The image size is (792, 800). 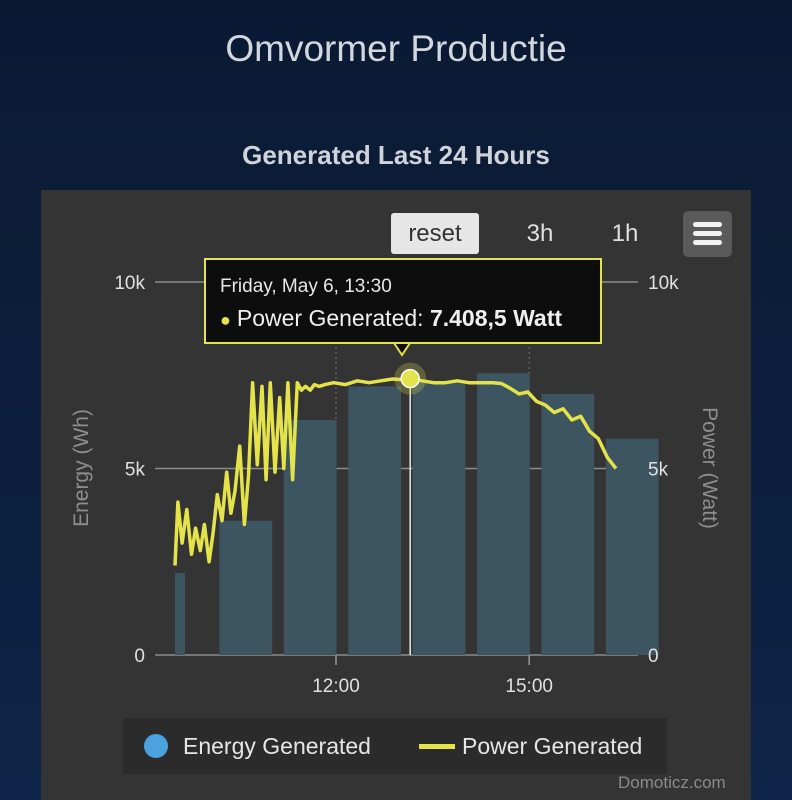 What do you see at coordinates (156, 746) in the screenshot?
I see `energy-legend-dot-icon` at bounding box center [156, 746].